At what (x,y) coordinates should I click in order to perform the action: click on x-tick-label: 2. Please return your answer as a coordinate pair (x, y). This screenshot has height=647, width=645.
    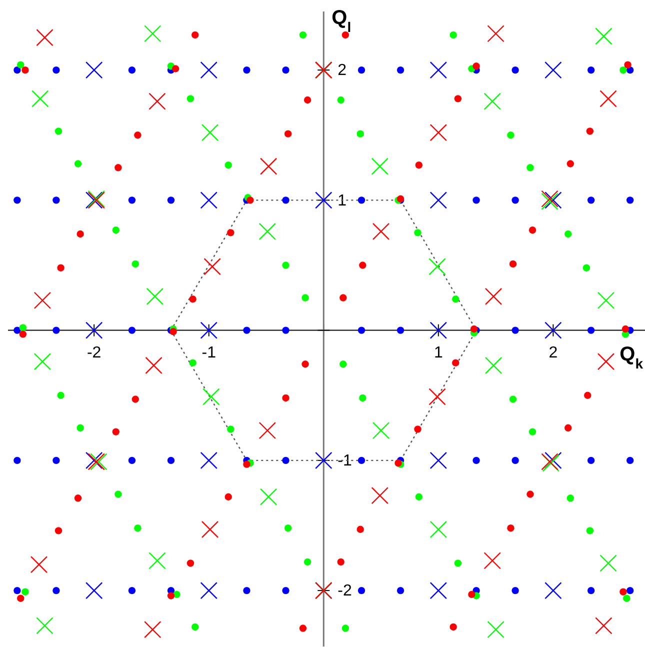
    Looking at the image, I should click on (553, 353).